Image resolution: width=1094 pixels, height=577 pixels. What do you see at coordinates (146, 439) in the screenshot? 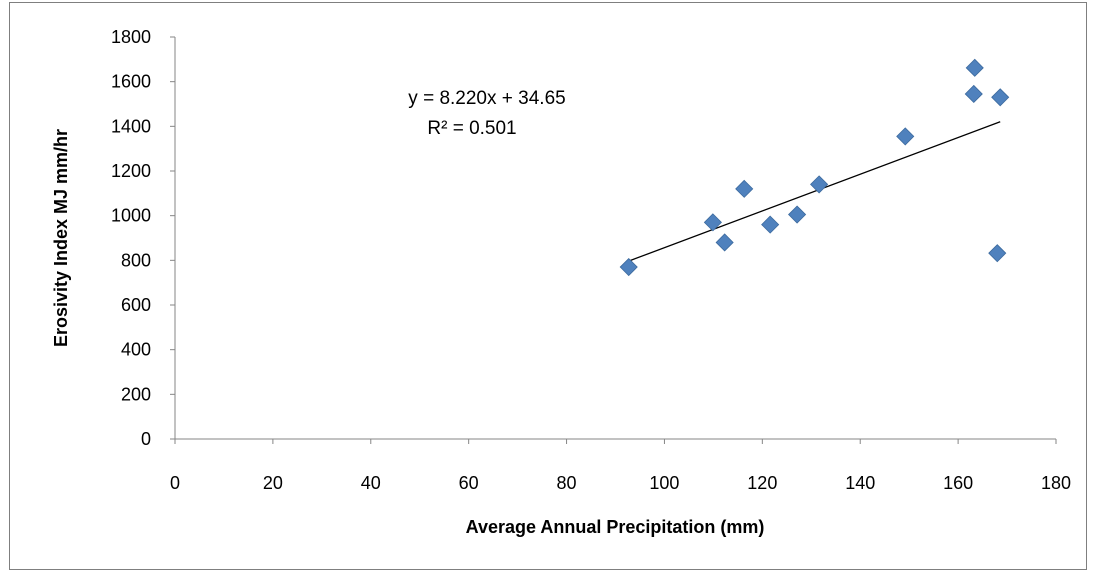
I see `y-tick-label: 0` at bounding box center [146, 439].